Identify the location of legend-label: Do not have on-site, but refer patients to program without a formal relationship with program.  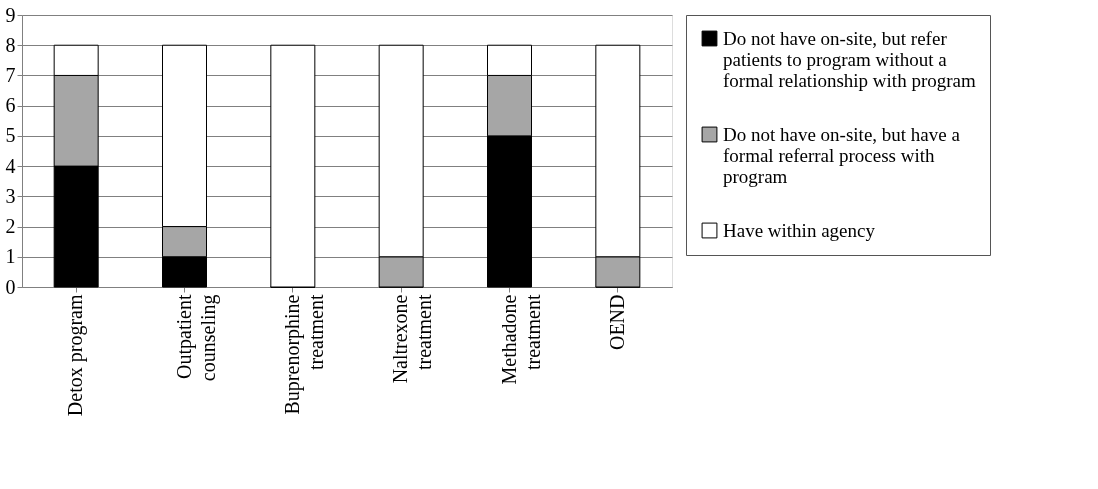
(849, 59).